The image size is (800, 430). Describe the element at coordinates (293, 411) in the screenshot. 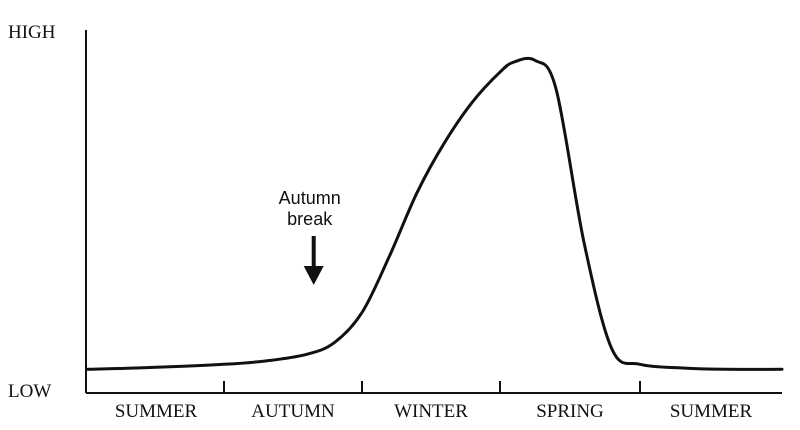

I see `x-tick-label: AUTUMN` at that location.